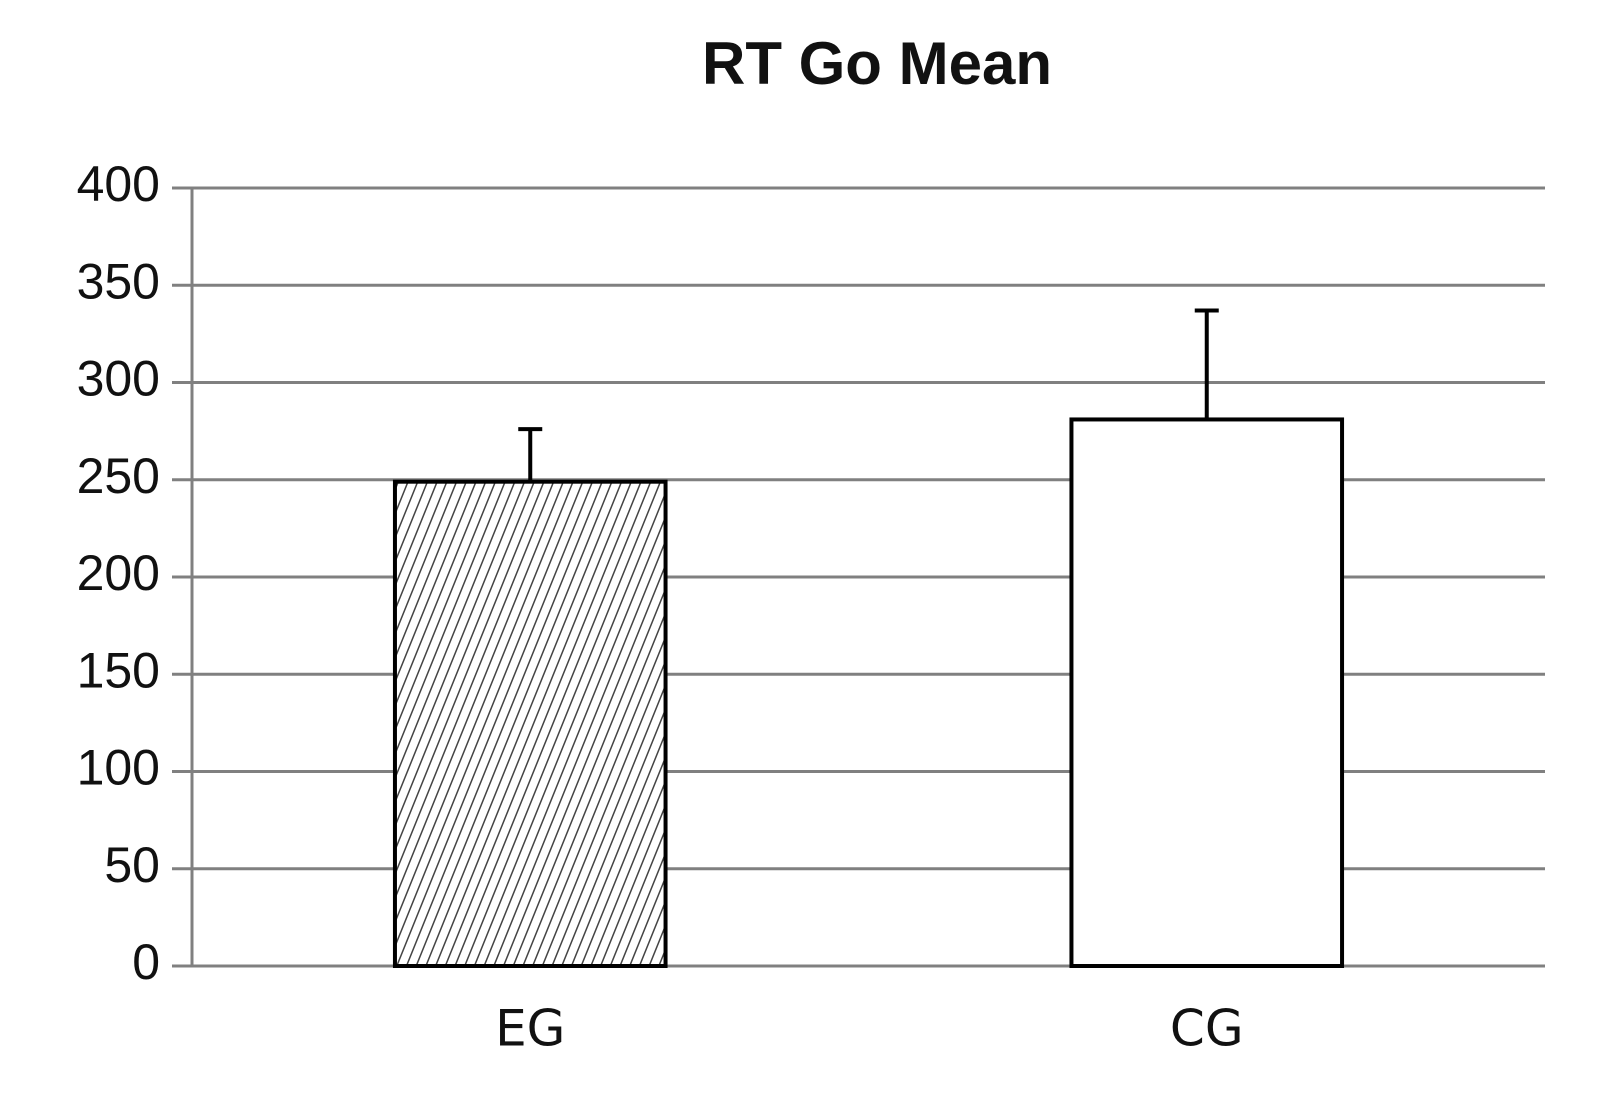  What do you see at coordinates (146, 962) in the screenshot?
I see `y-tick-label: 0` at bounding box center [146, 962].